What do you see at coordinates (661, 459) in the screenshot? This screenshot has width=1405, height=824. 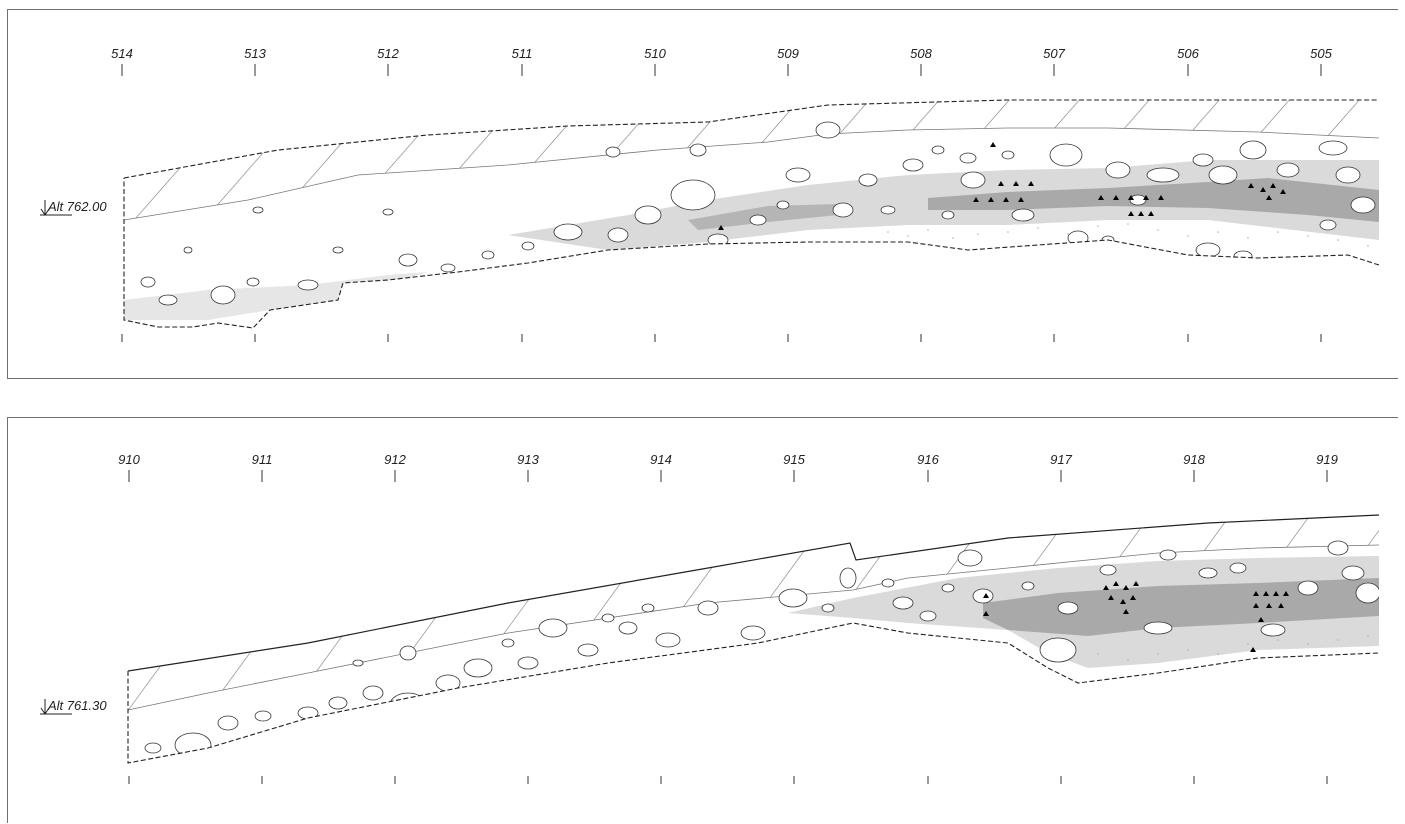 I see `grid-label: 914` at bounding box center [661, 459].